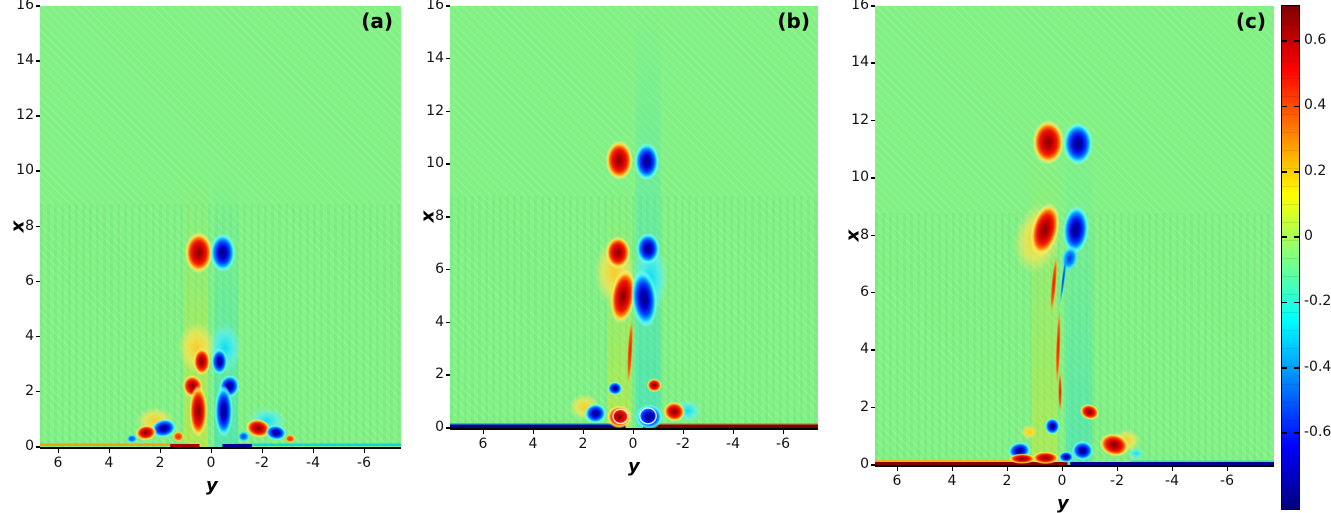  What do you see at coordinates (1315, 105) in the screenshot?
I see `colorbar-tick-label: 0.4` at bounding box center [1315, 105].